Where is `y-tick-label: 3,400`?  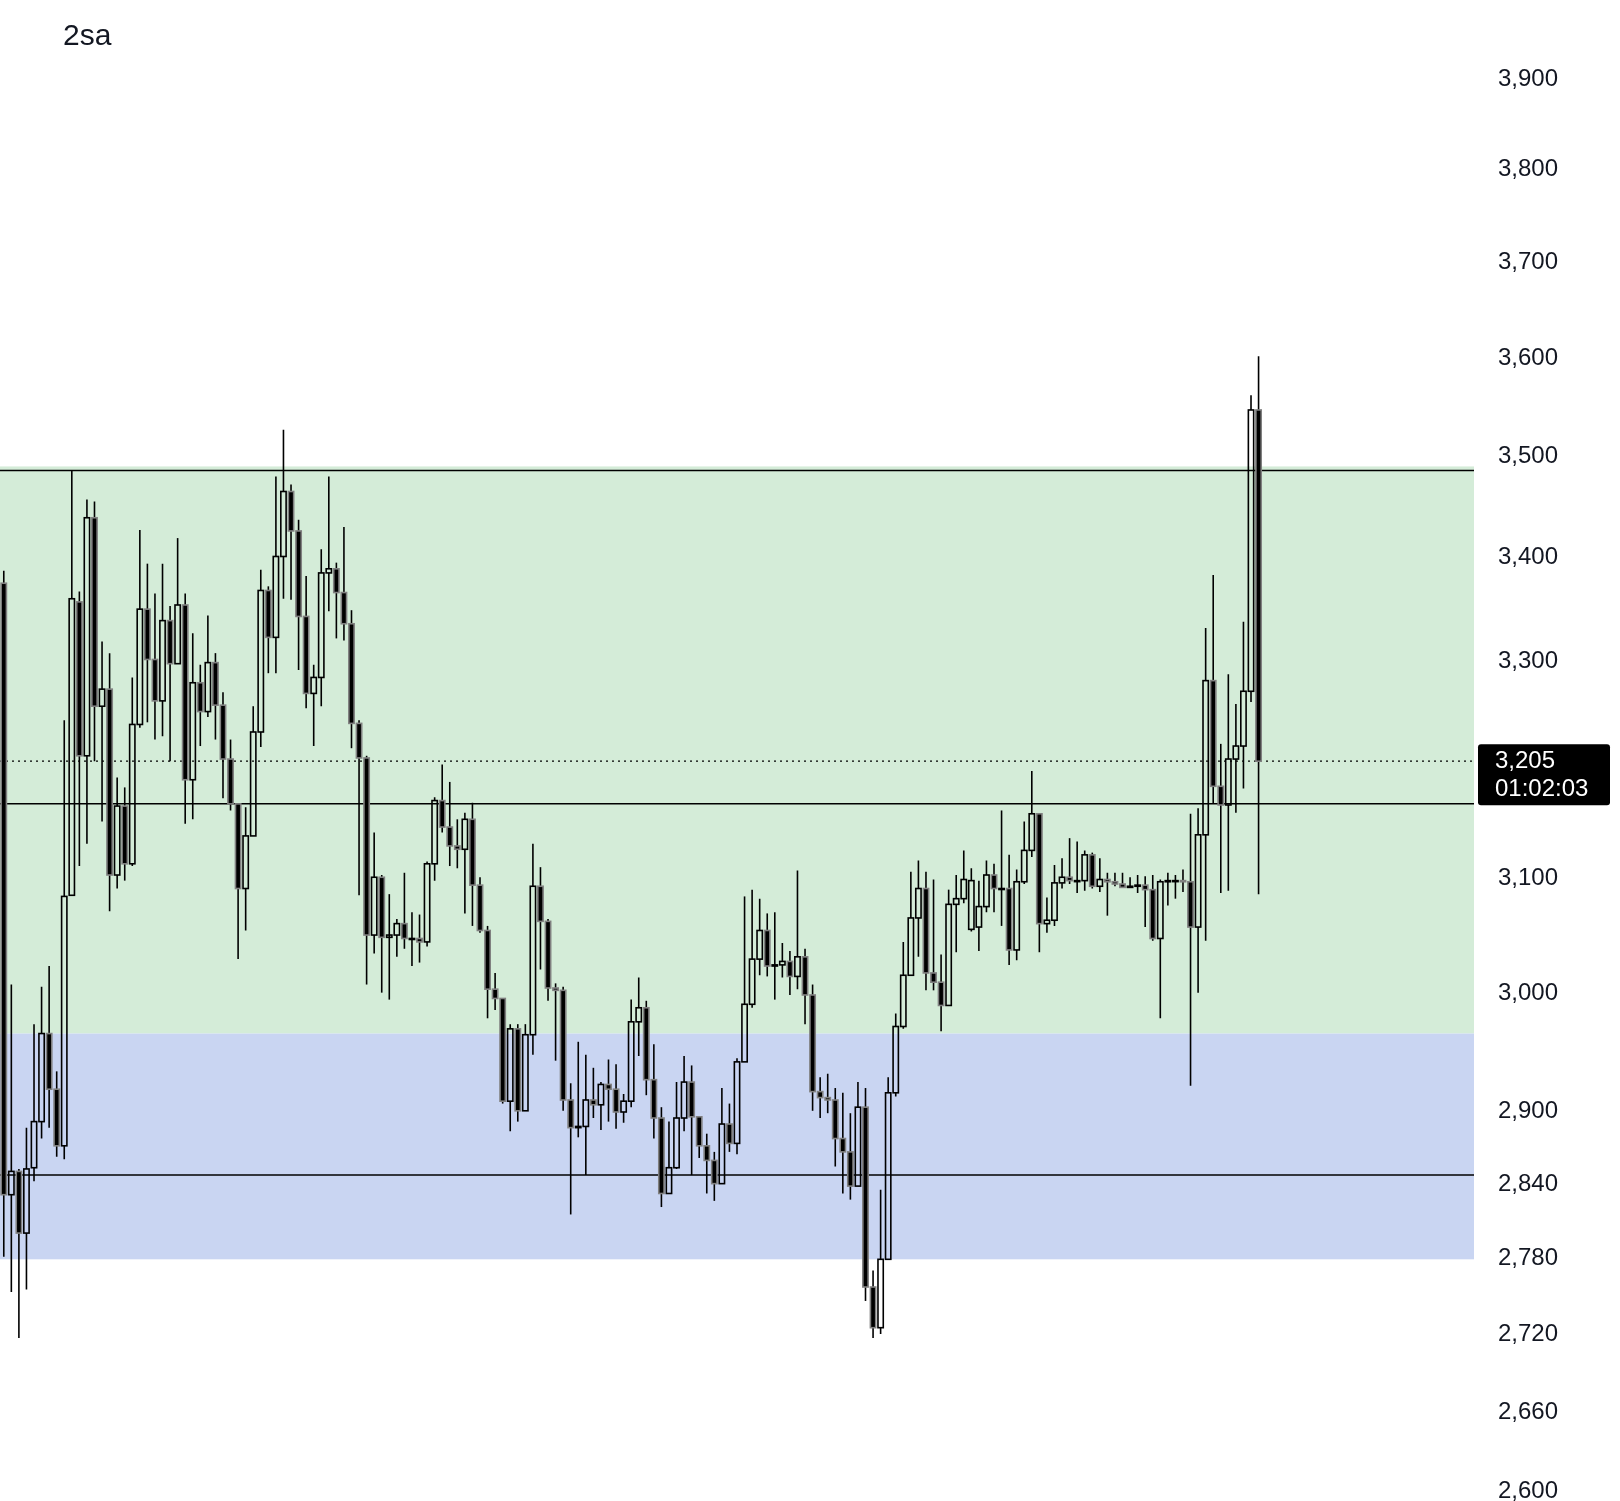
y-tick-label: 3,400 is located at coordinates (1528, 555).